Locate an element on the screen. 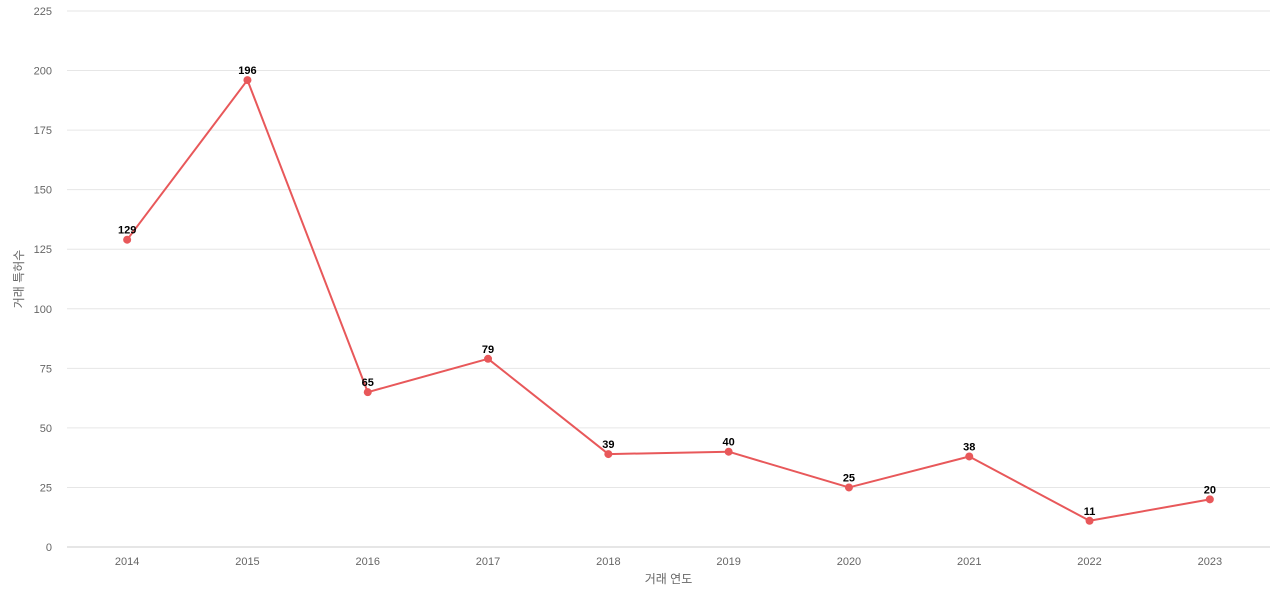 The image size is (1280, 600). data-label: 38 is located at coordinates (969, 447).